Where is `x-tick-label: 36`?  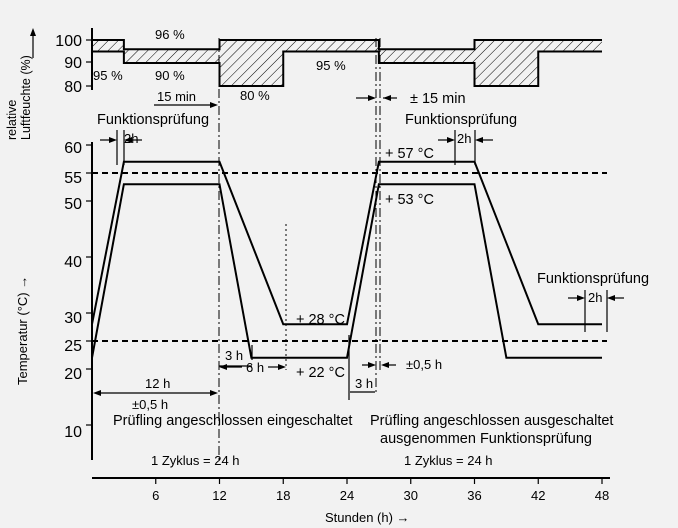
x-tick-label: 36 is located at coordinates (474, 495).